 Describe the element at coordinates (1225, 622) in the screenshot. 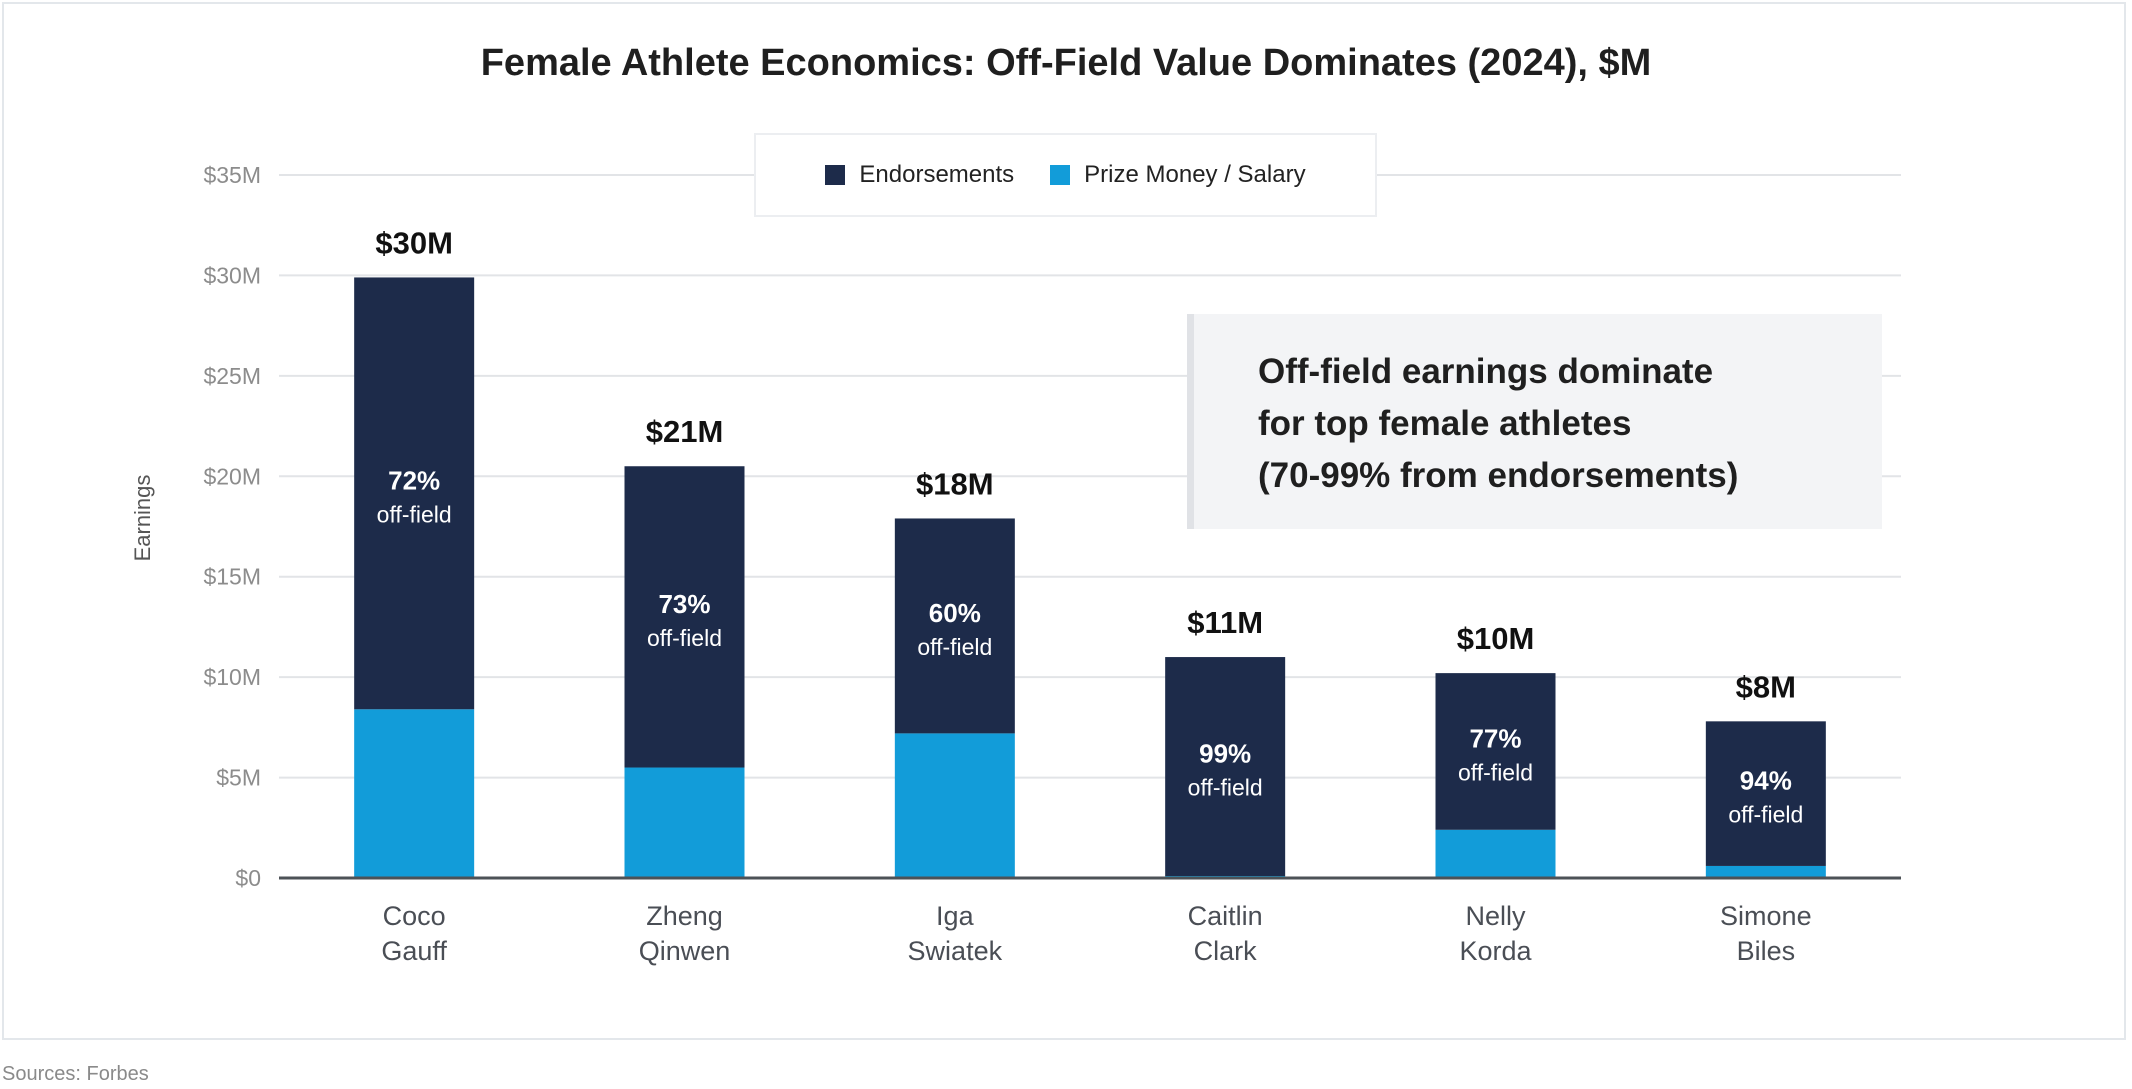

I see `total-label: $11M` at that location.